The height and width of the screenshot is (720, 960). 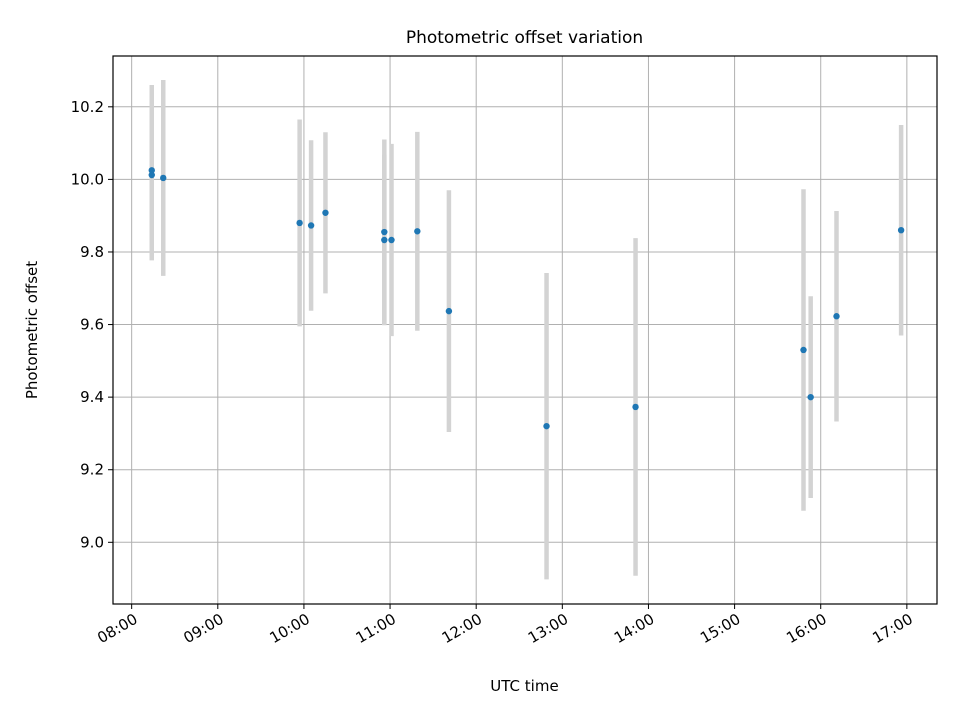 I want to click on y-tick-label: 10.0, so click(x=87, y=179).